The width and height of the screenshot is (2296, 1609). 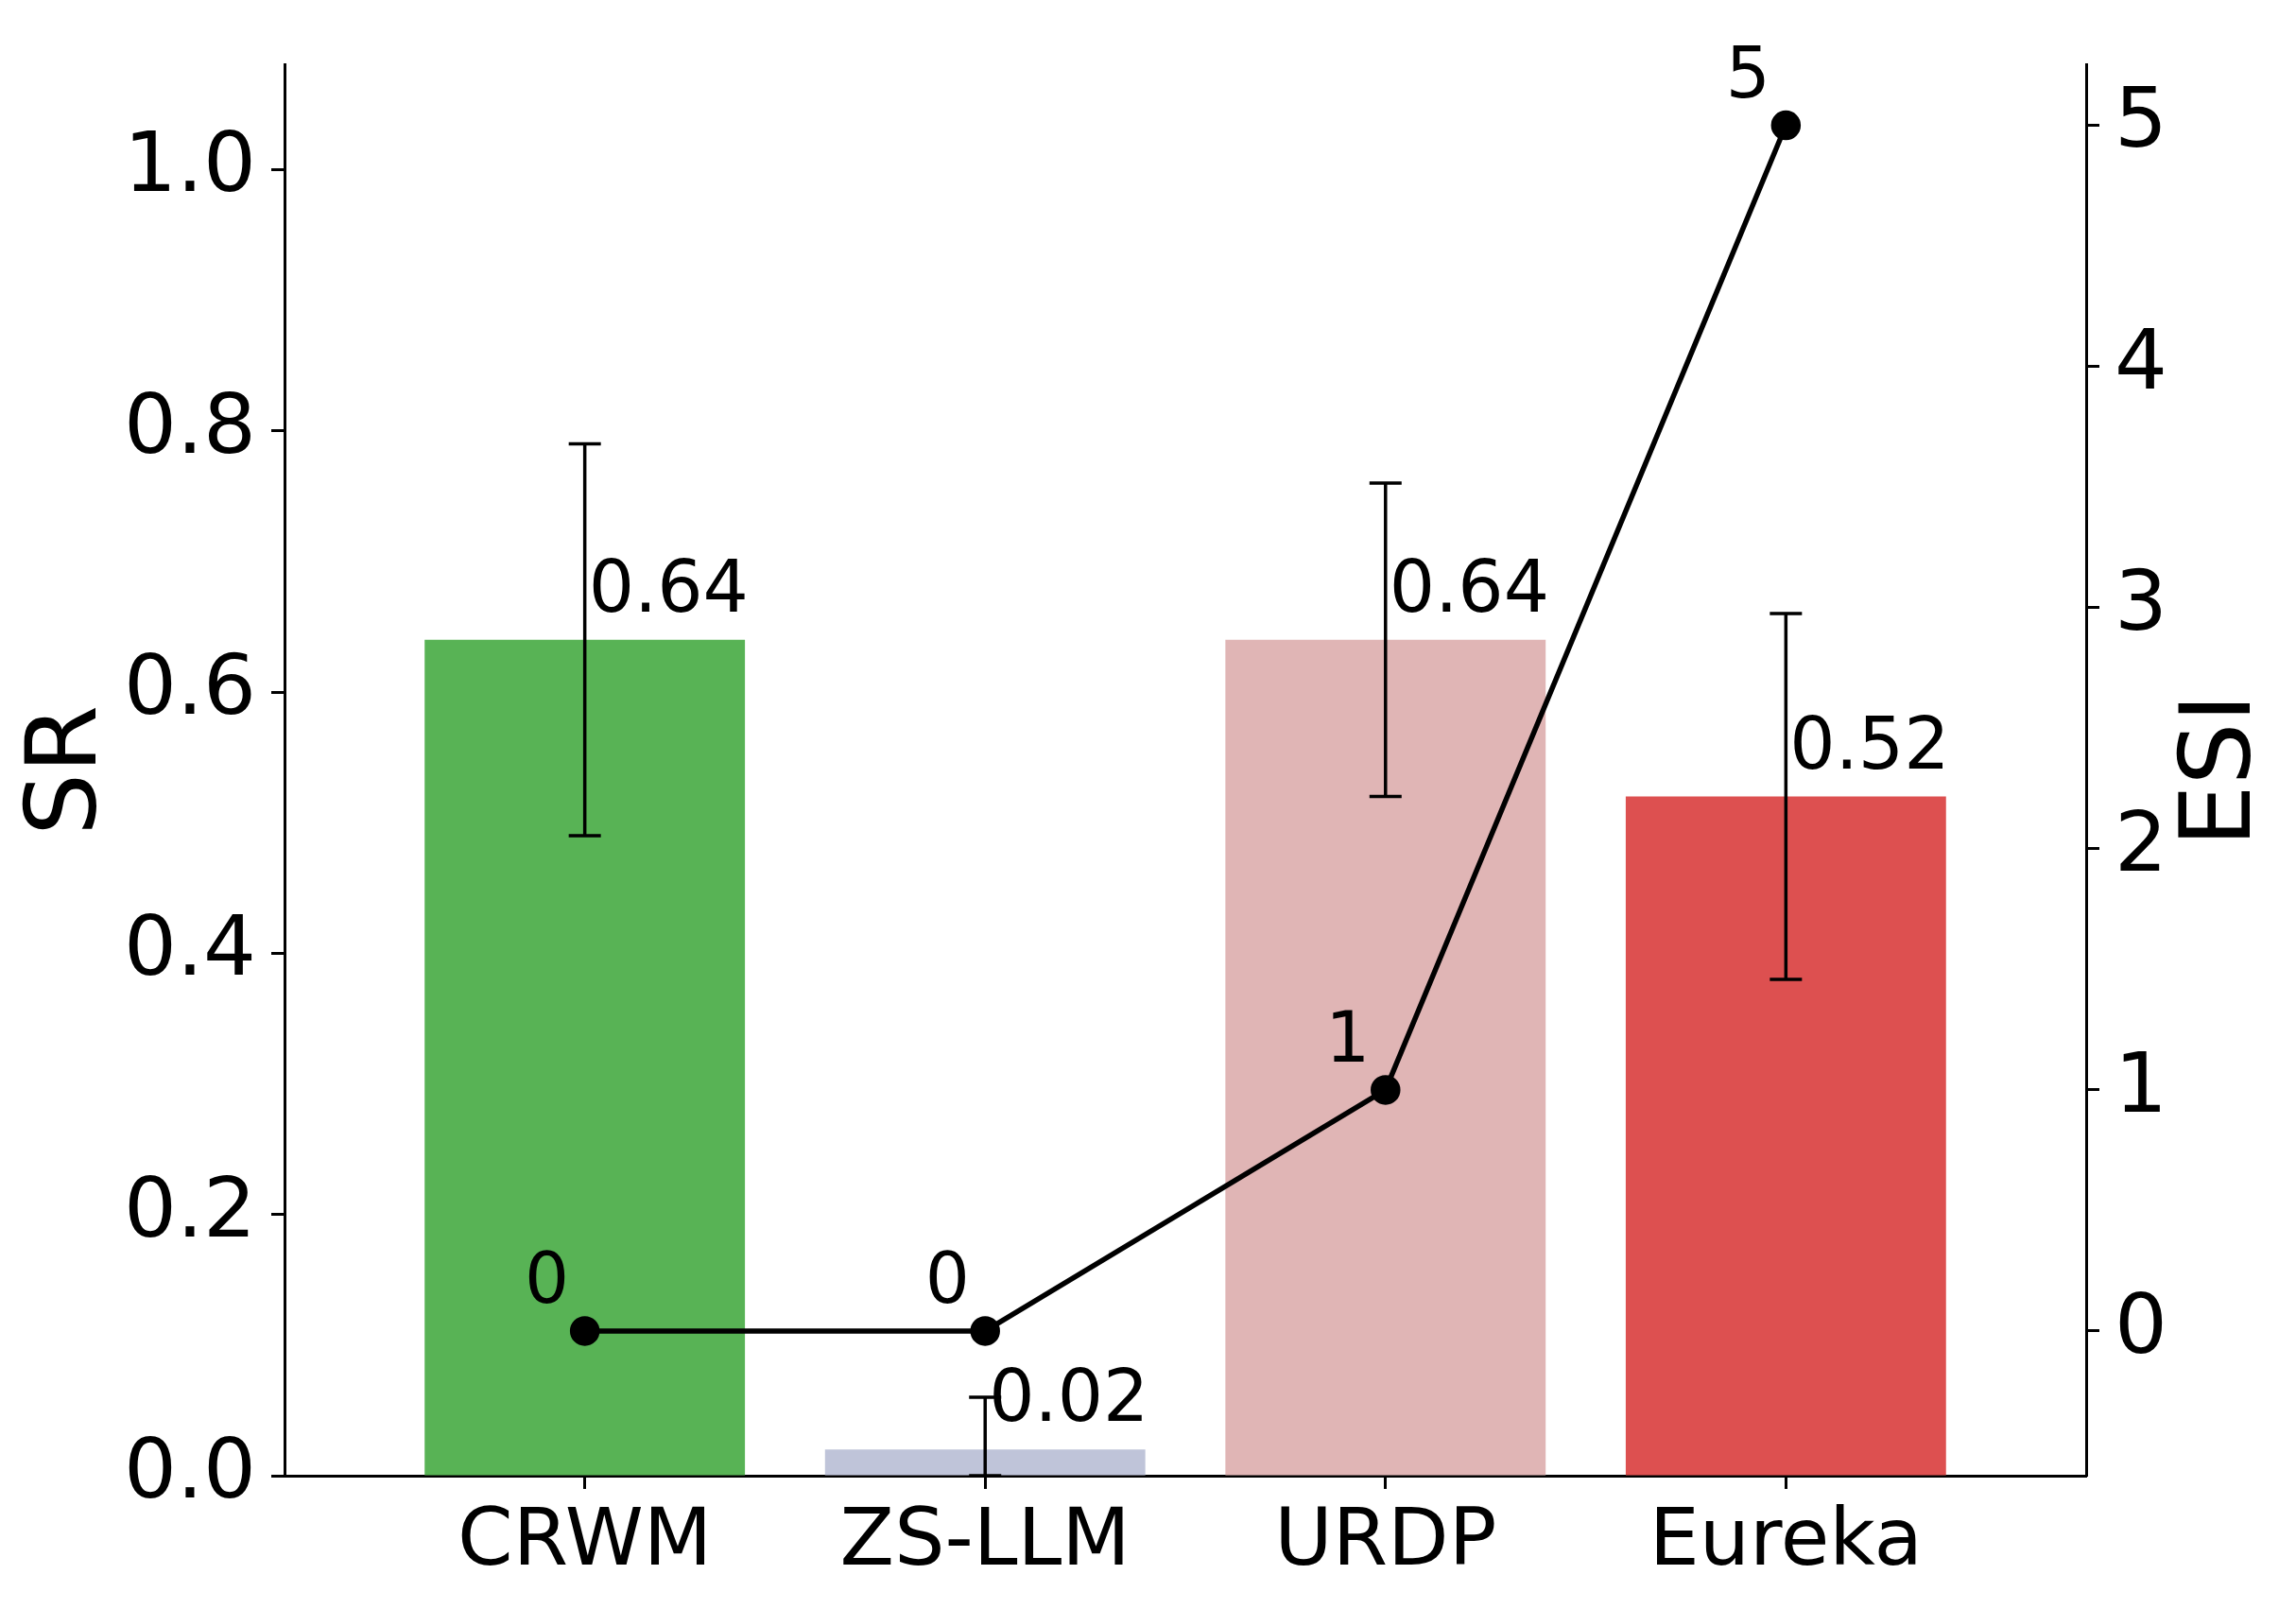 What do you see at coordinates (1869, 743) in the screenshot?
I see `data-label: 0.52` at bounding box center [1869, 743].